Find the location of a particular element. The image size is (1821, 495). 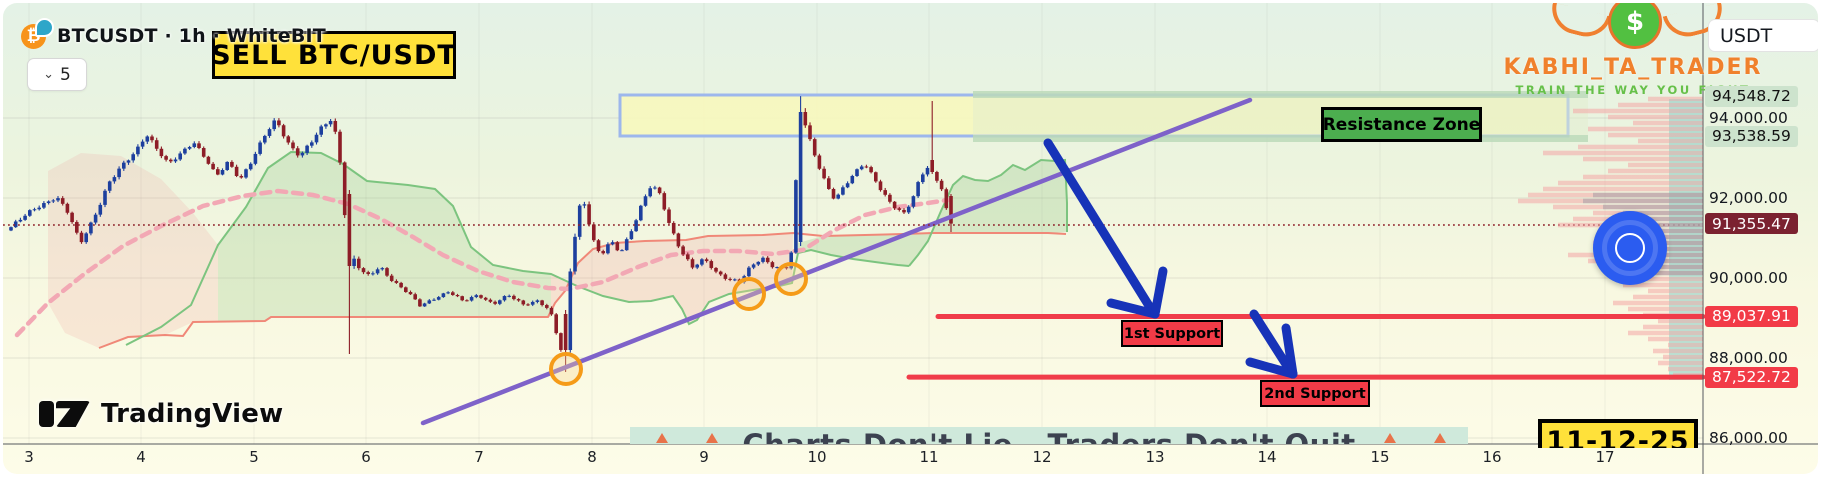

currency-unit-box: USDT is located at coordinates (1763, 35).